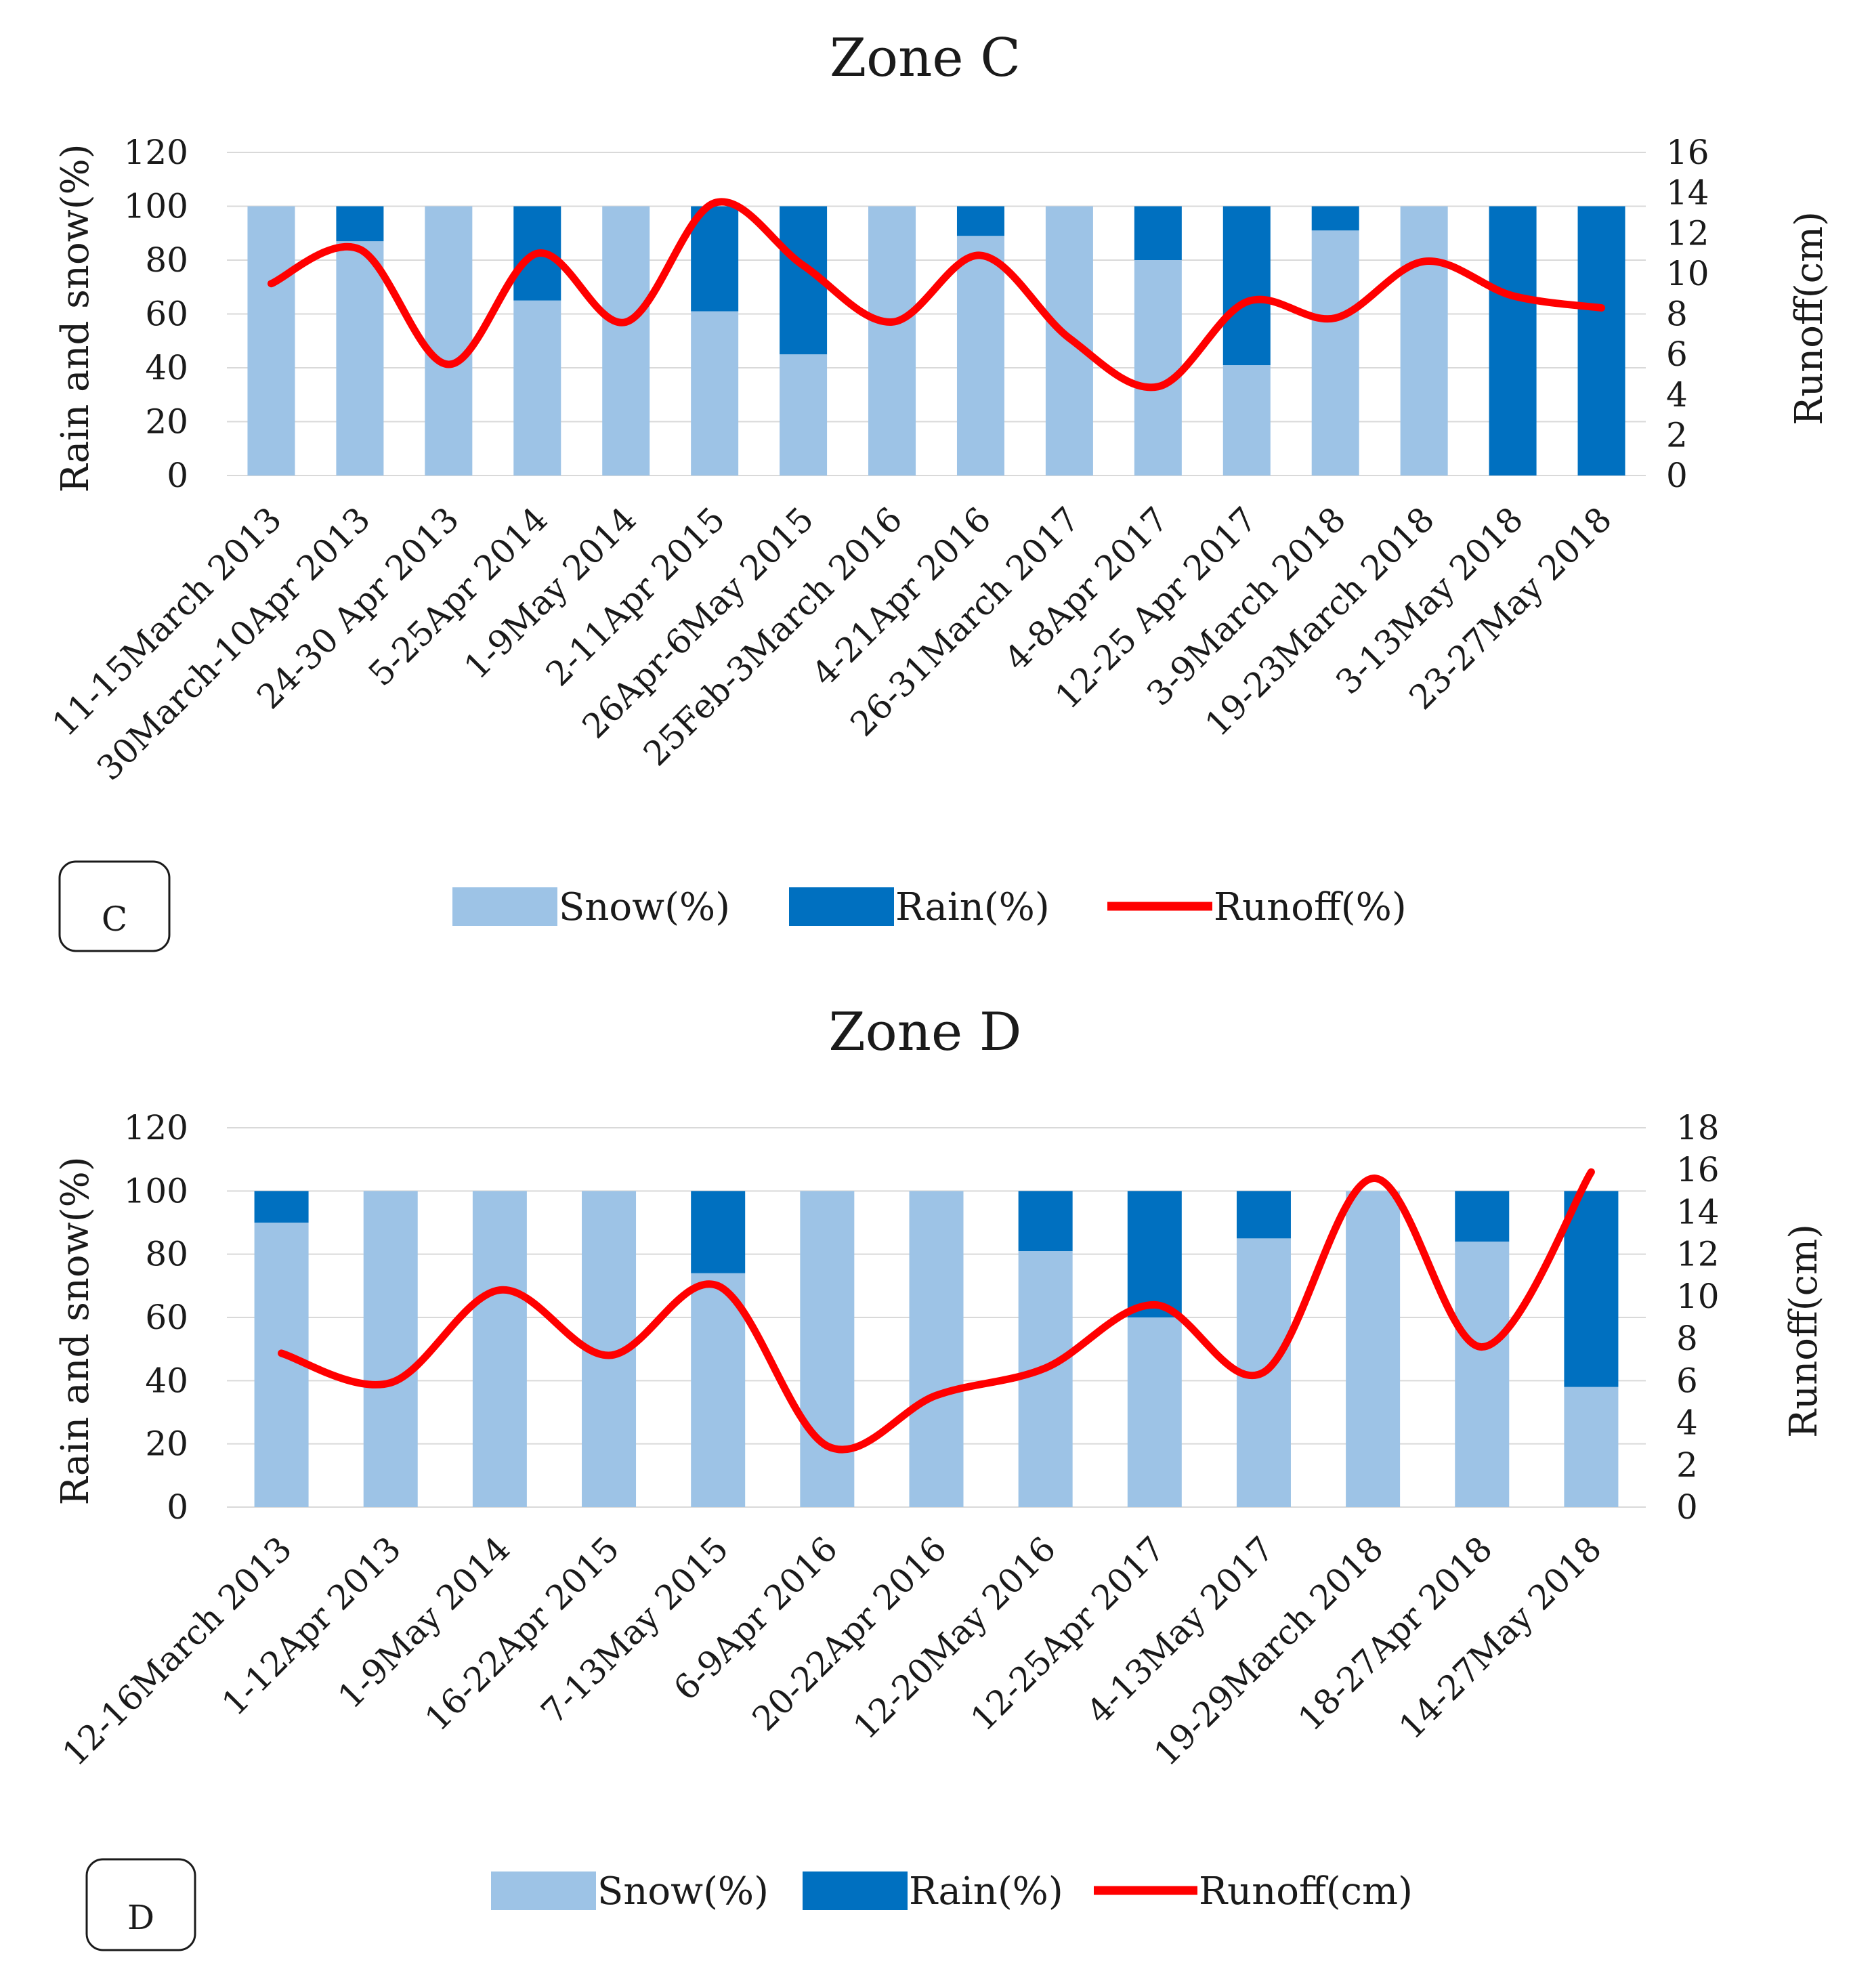 This screenshot has height=1988, width=1851. What do you see at coordinates (644, 907) in the screenshot?
I see `svg-text: Snow(%)` at bounding box center [644, 907].